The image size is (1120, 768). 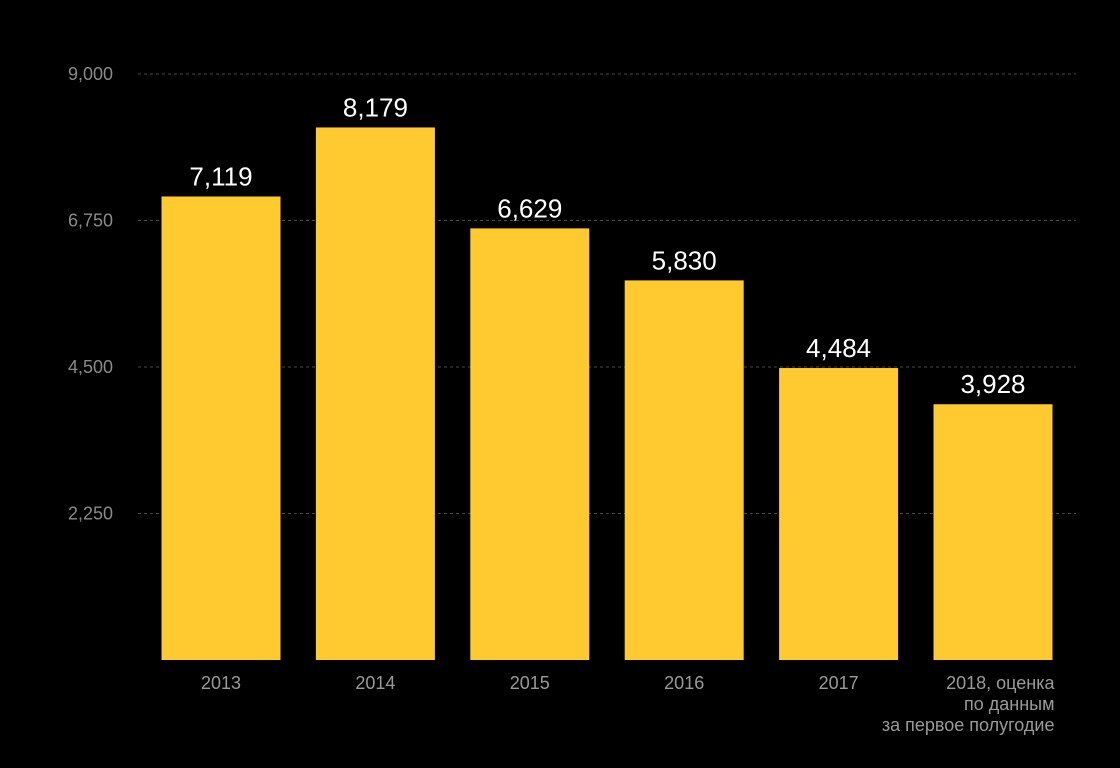 What do you see at coordinates (1009, 704) in the screenshot?
I see `x-tick-label: по данным` at bounding box center [1009, 704].